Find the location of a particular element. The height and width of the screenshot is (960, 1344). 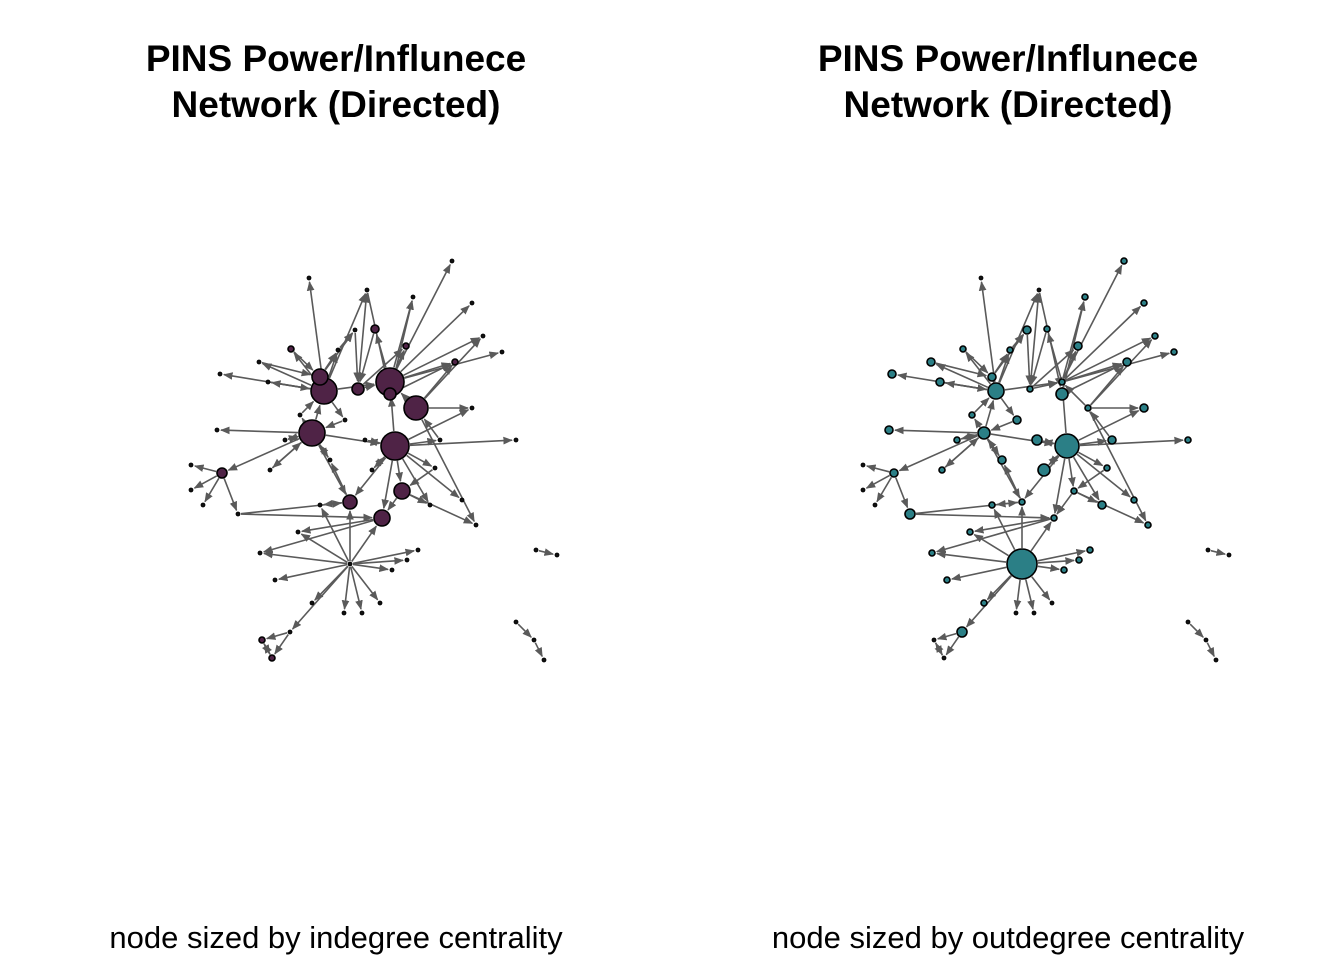

node-layer is located at coordinates (1046, 460).